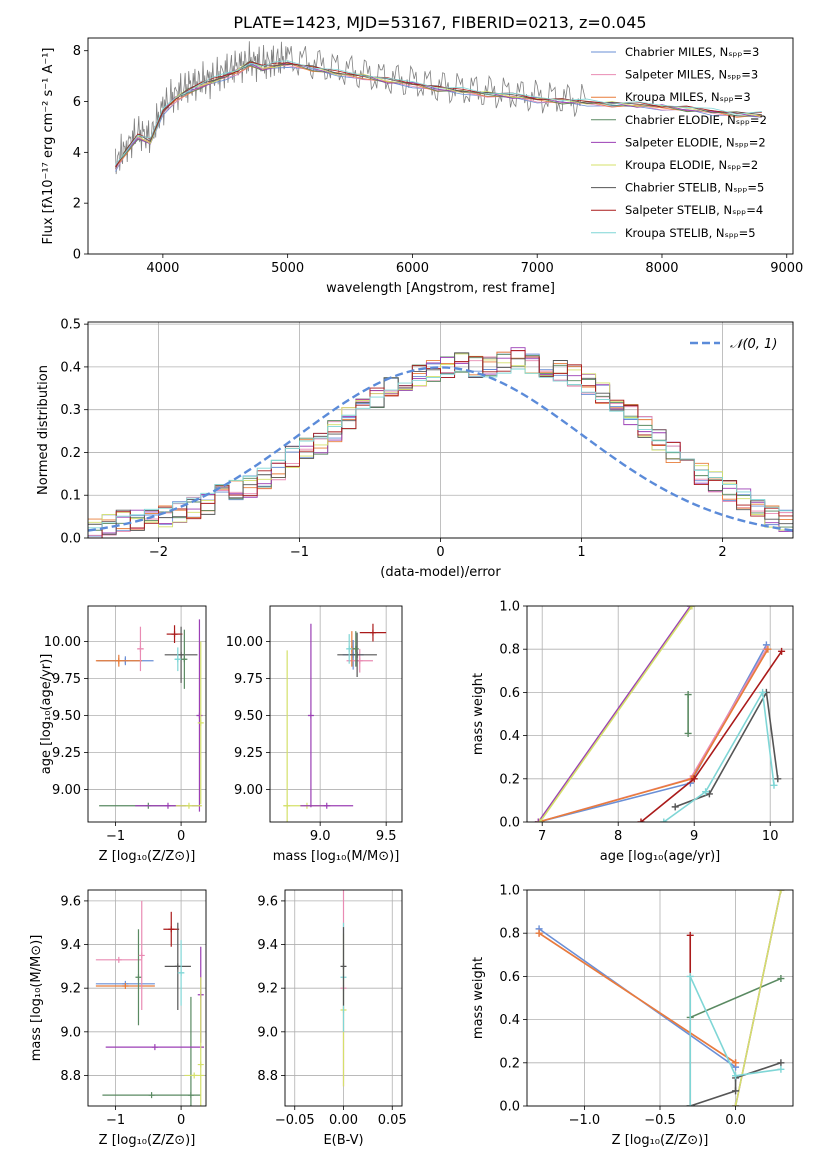 Image resolution: width=819 pixels, height=1170 pixels. Describe the element at coordinates (509, 1107) in the screenshot. I see `y-tick-label: 0.0` at that location.